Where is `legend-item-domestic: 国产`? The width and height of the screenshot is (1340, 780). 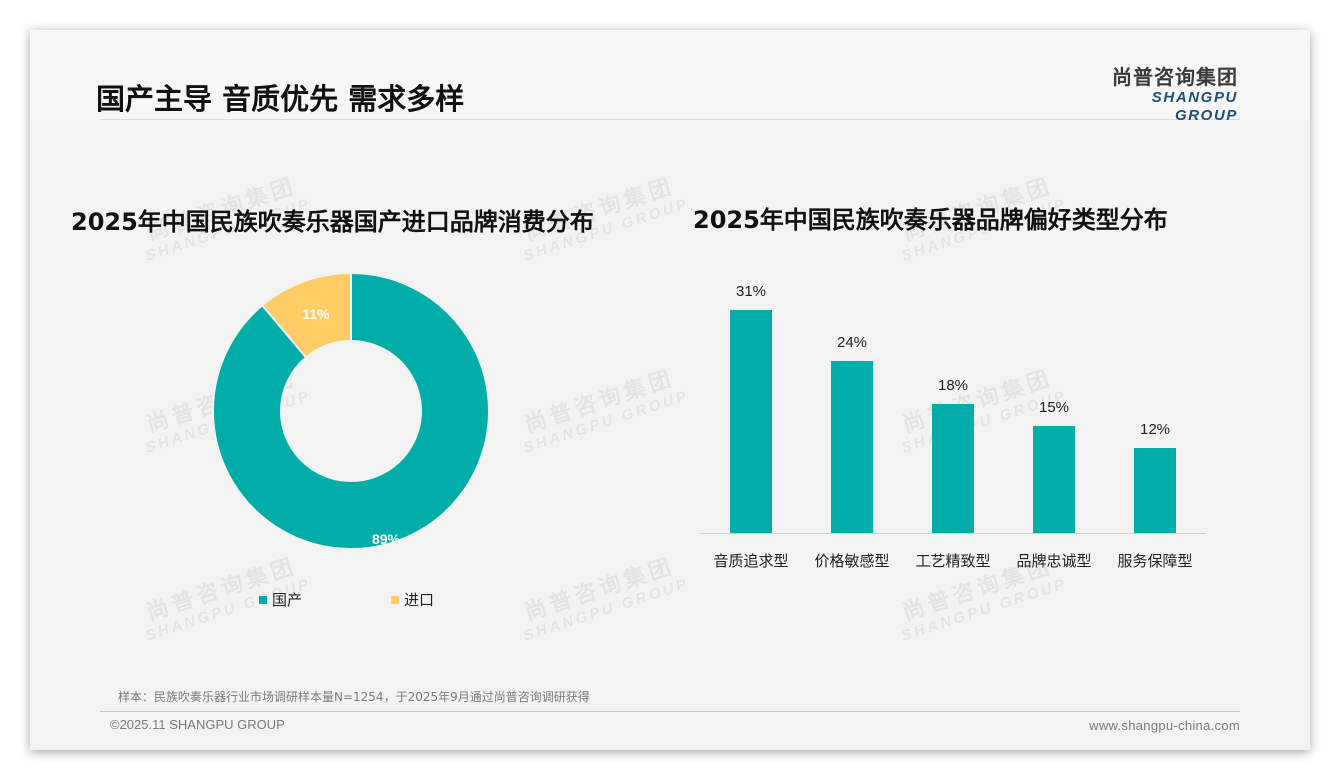 legend-item-domestic: 国产 is located at coordinates (325, 599).